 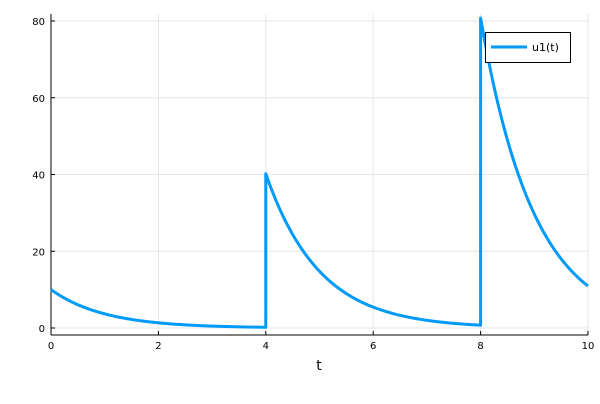 I want to click on y-tick-label: 40, so click(x=38, y=176).